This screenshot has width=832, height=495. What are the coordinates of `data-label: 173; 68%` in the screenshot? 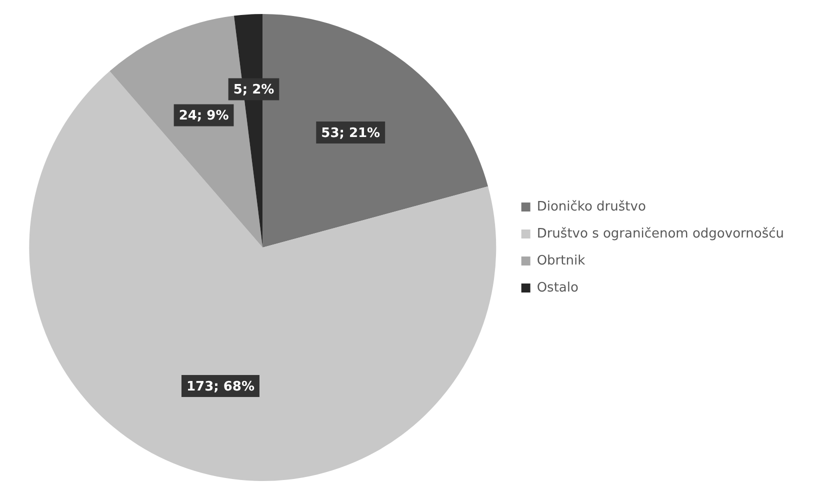 It's located at (220, 386).